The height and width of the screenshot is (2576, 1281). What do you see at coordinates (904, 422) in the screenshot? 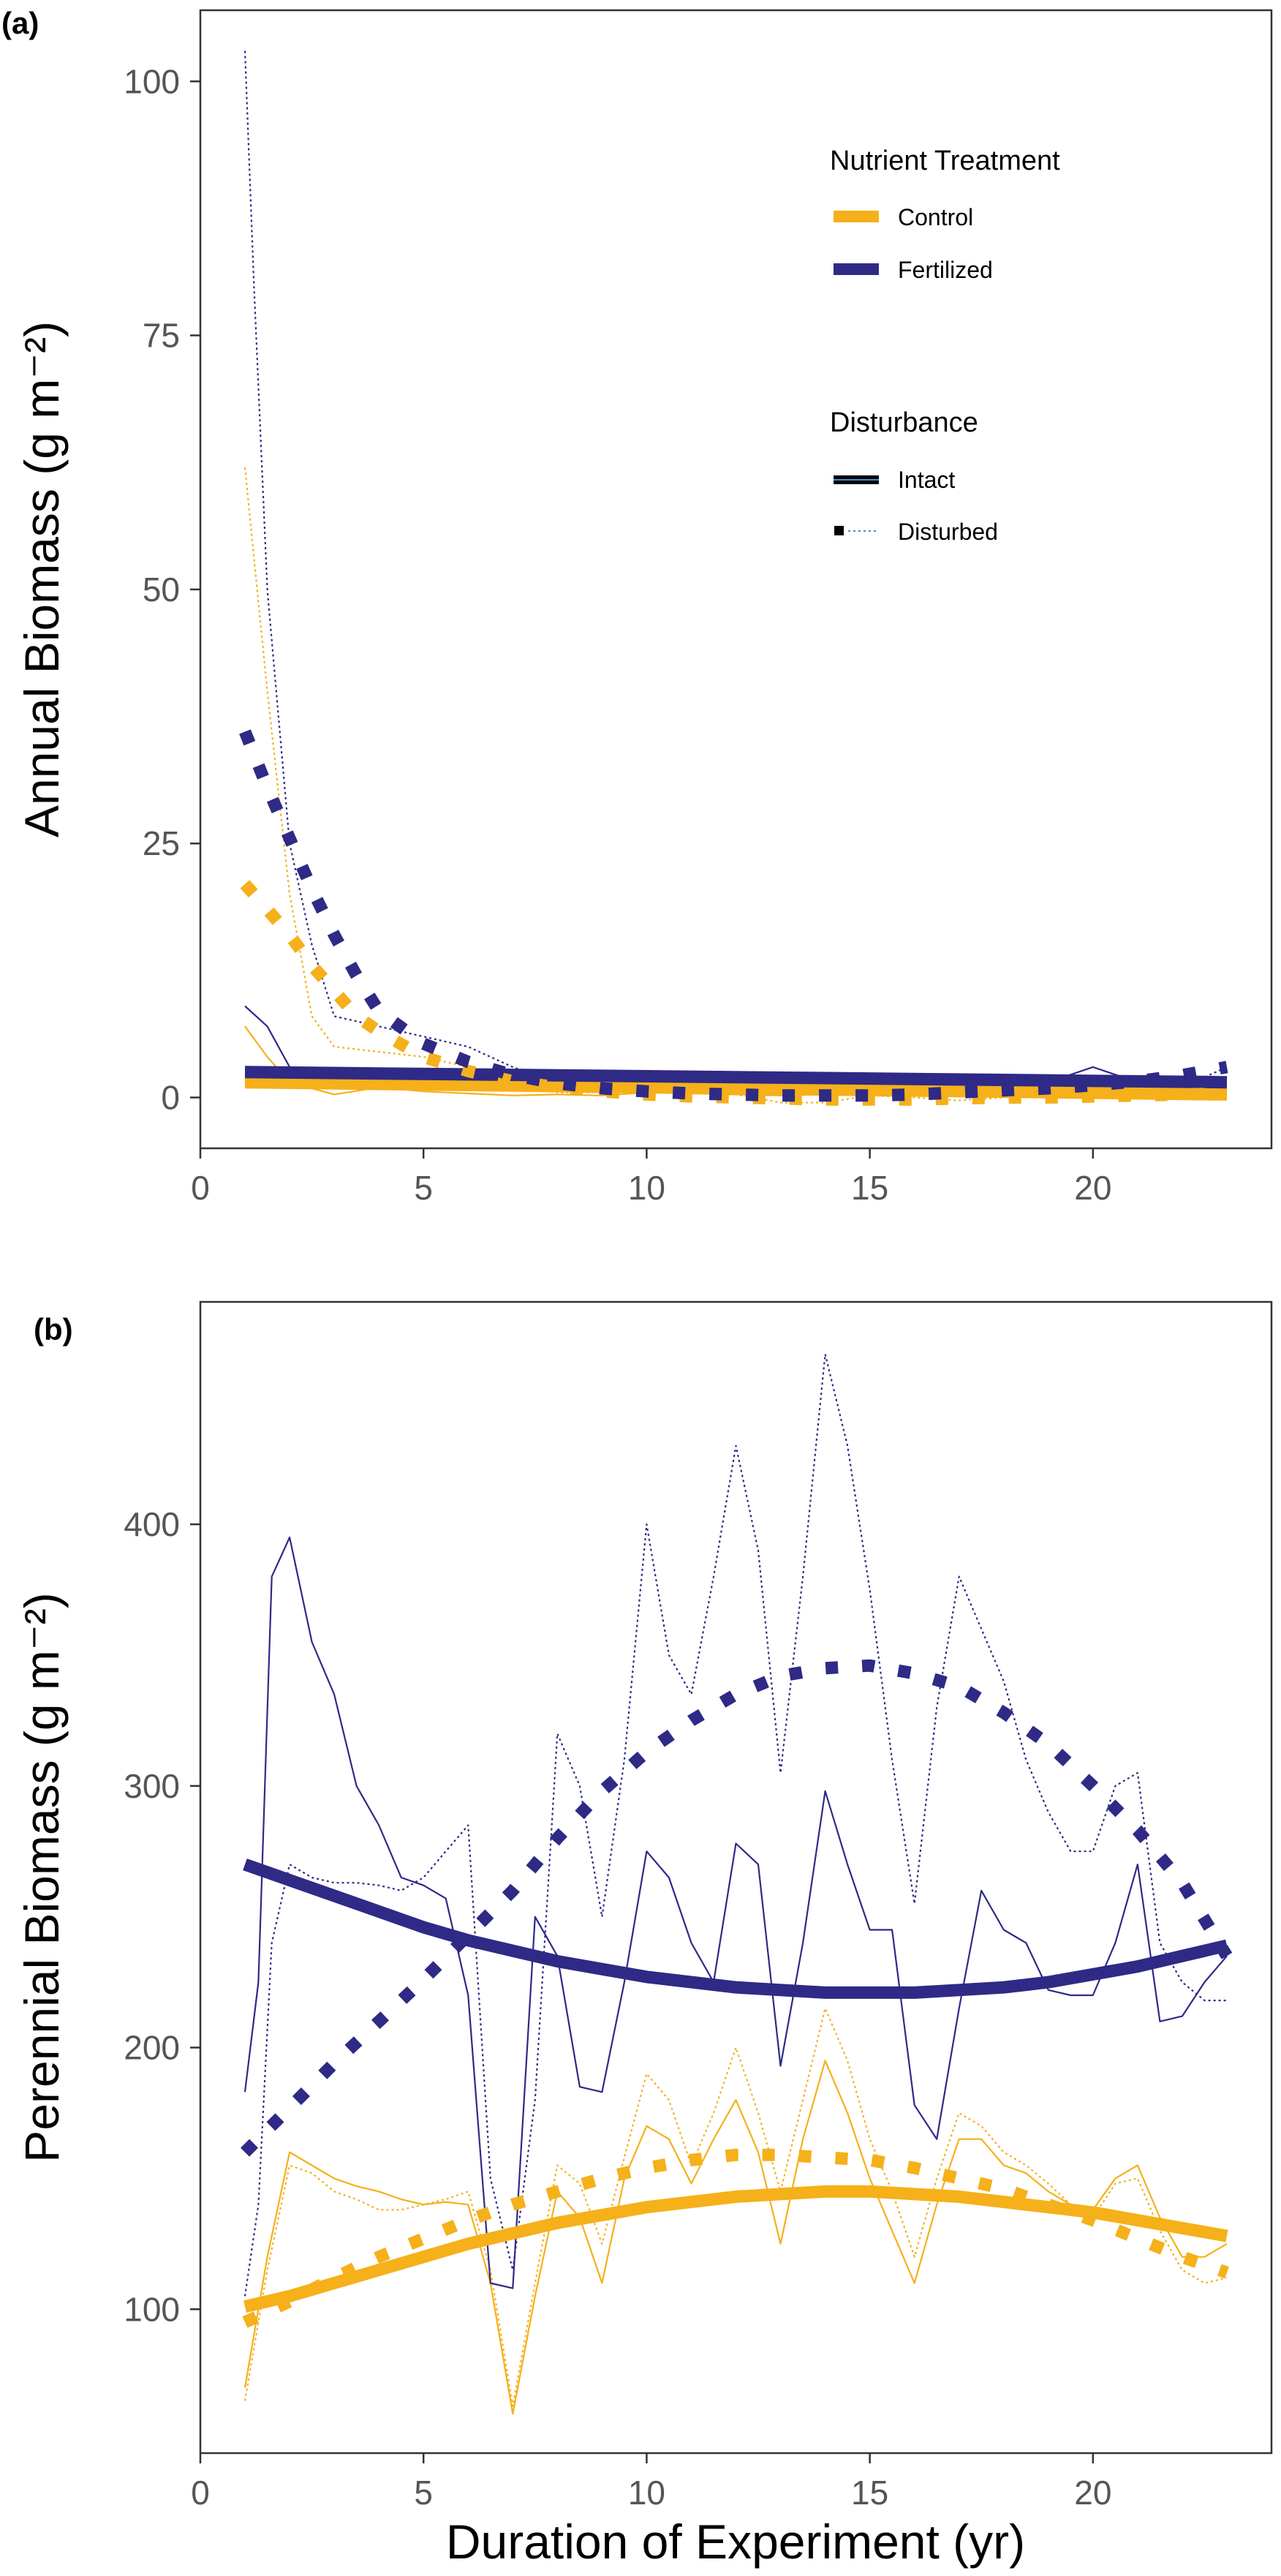
I see `legend-disturbance-title: Disturbance` at bounding box center [904, 422].